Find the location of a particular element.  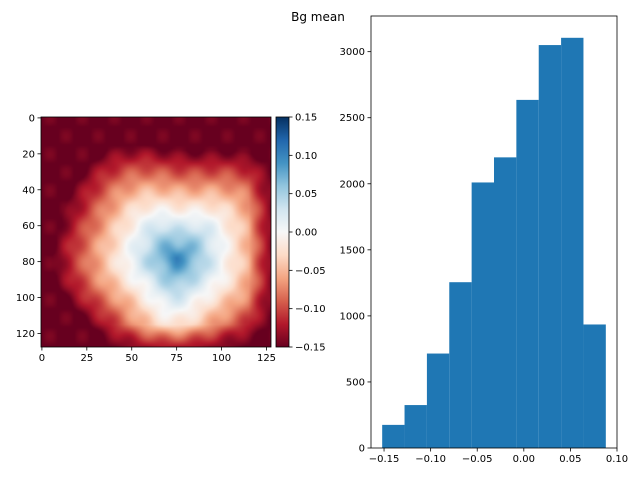

colorbar-tick-label: −0.10 is located at coordinates (310, 309).